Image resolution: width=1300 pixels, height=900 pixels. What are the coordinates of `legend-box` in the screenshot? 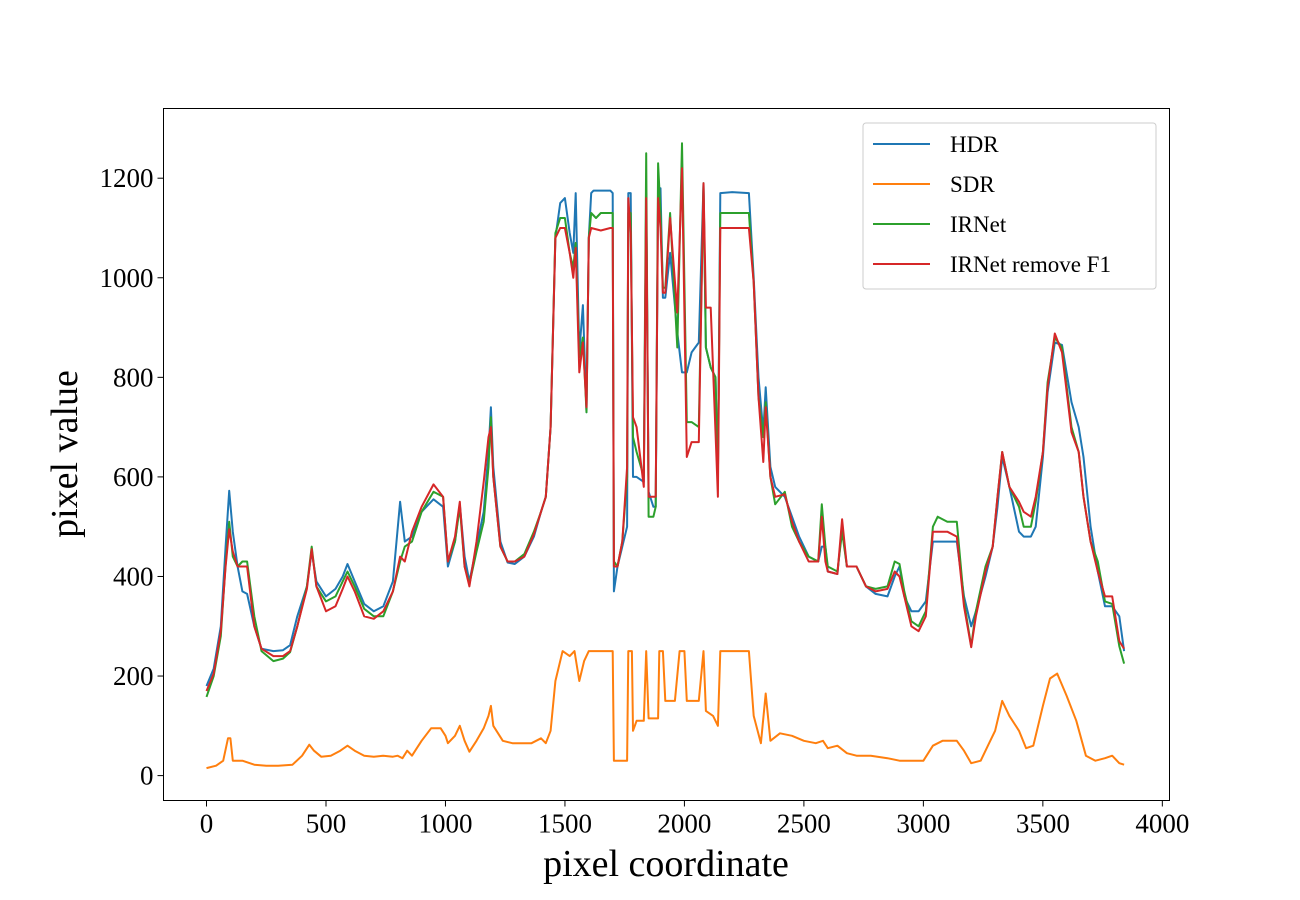 It's located at (1009, 206).